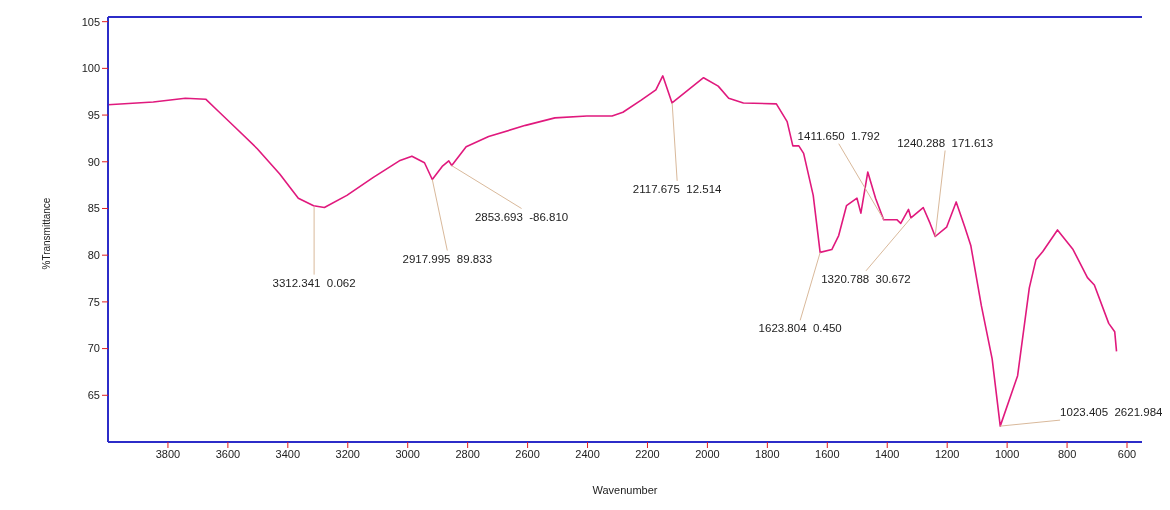 This screenshot has height=510, width=1170. Describe the element at coordinates (90, 21) in the screenshot. I see `y-tick-label: 105` at that location.